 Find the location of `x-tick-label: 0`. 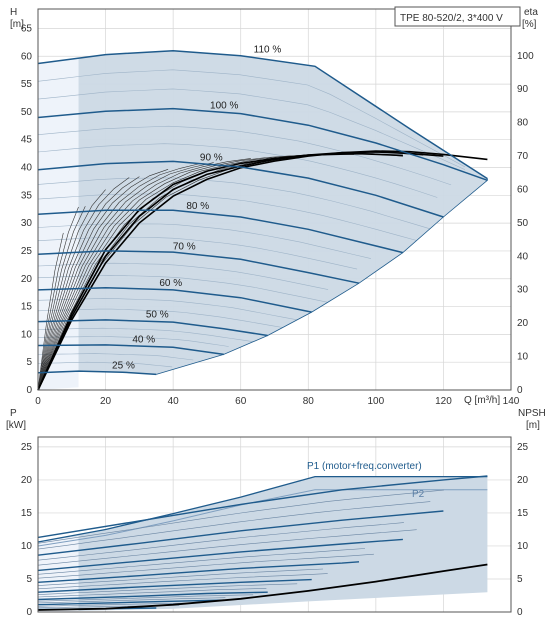

x-tick-label: 0 is located at coordinates (38, 401).